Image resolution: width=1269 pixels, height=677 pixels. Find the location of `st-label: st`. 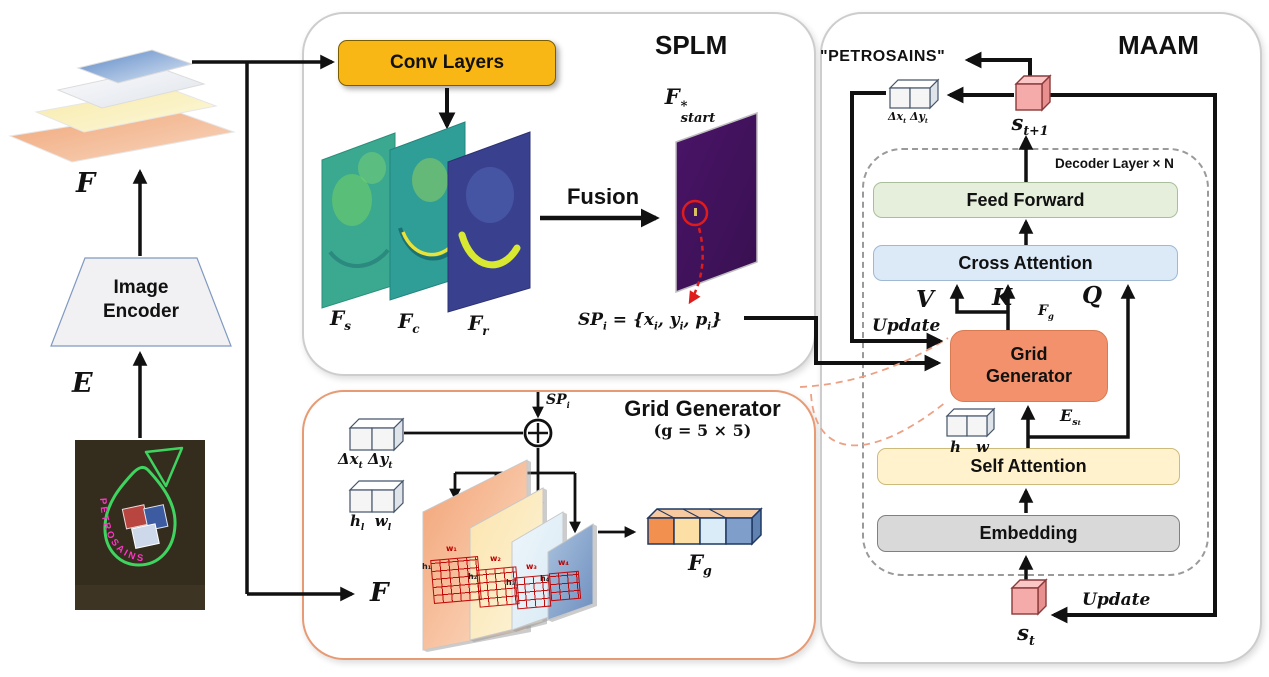

st-label: st is located at coordinates (1026, 634).